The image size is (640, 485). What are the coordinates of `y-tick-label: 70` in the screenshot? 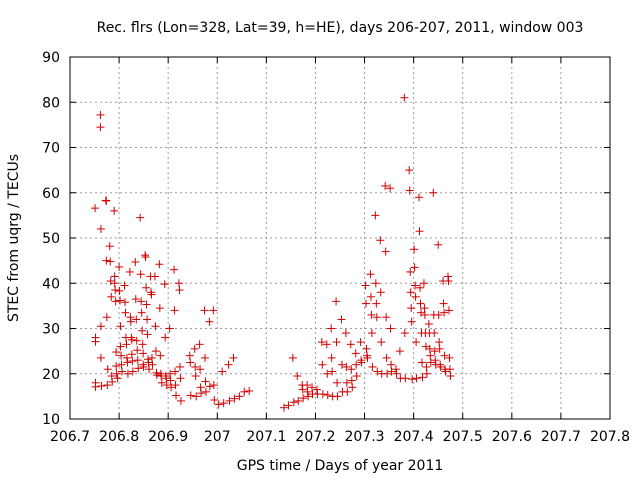 It's located at (51, 149).